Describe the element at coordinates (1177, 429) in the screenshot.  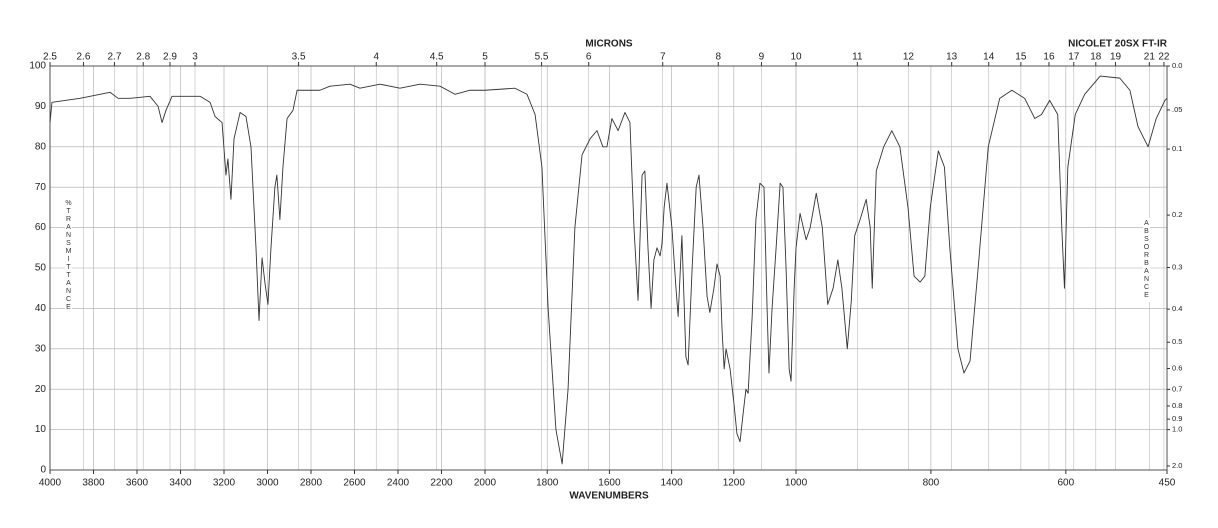
I see `y2-tick-label: 1.0` at that location.